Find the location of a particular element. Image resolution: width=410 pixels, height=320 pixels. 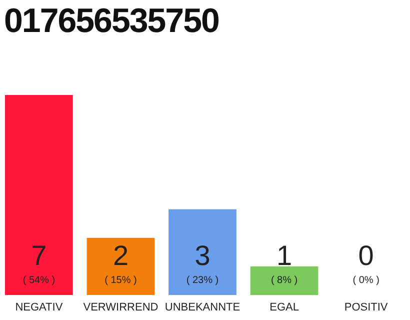

annotation: ( 54% ) is located at coordinates (39, 280).